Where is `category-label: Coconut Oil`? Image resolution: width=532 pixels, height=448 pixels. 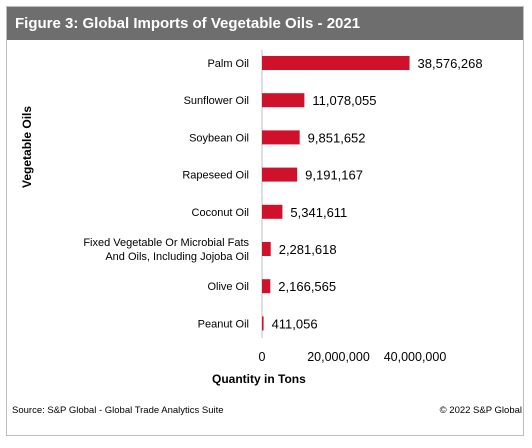
category-label: Coconut Oil is located at coordinates (220, 213).